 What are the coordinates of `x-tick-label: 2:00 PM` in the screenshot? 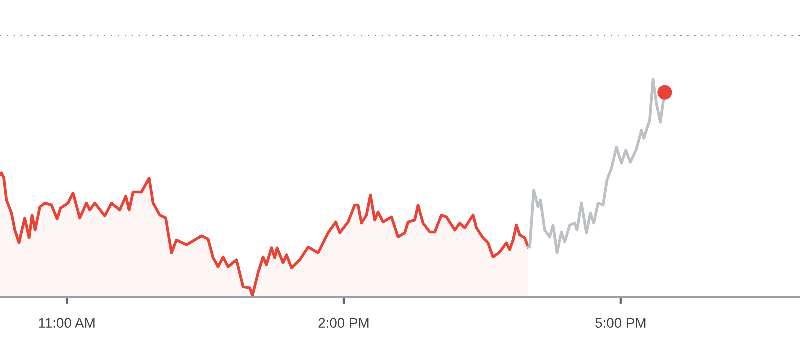 It's located at (343, 323).